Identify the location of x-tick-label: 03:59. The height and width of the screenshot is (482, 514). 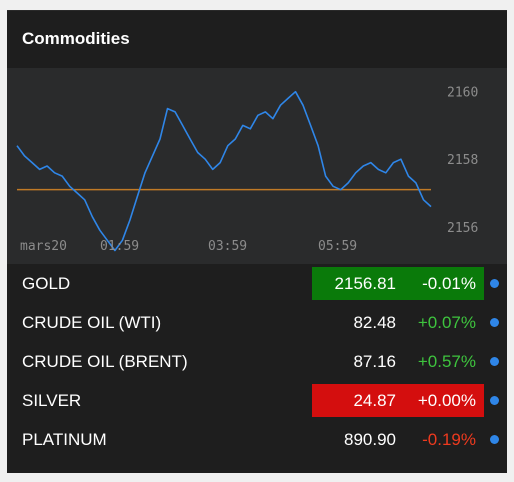
(227, 246).